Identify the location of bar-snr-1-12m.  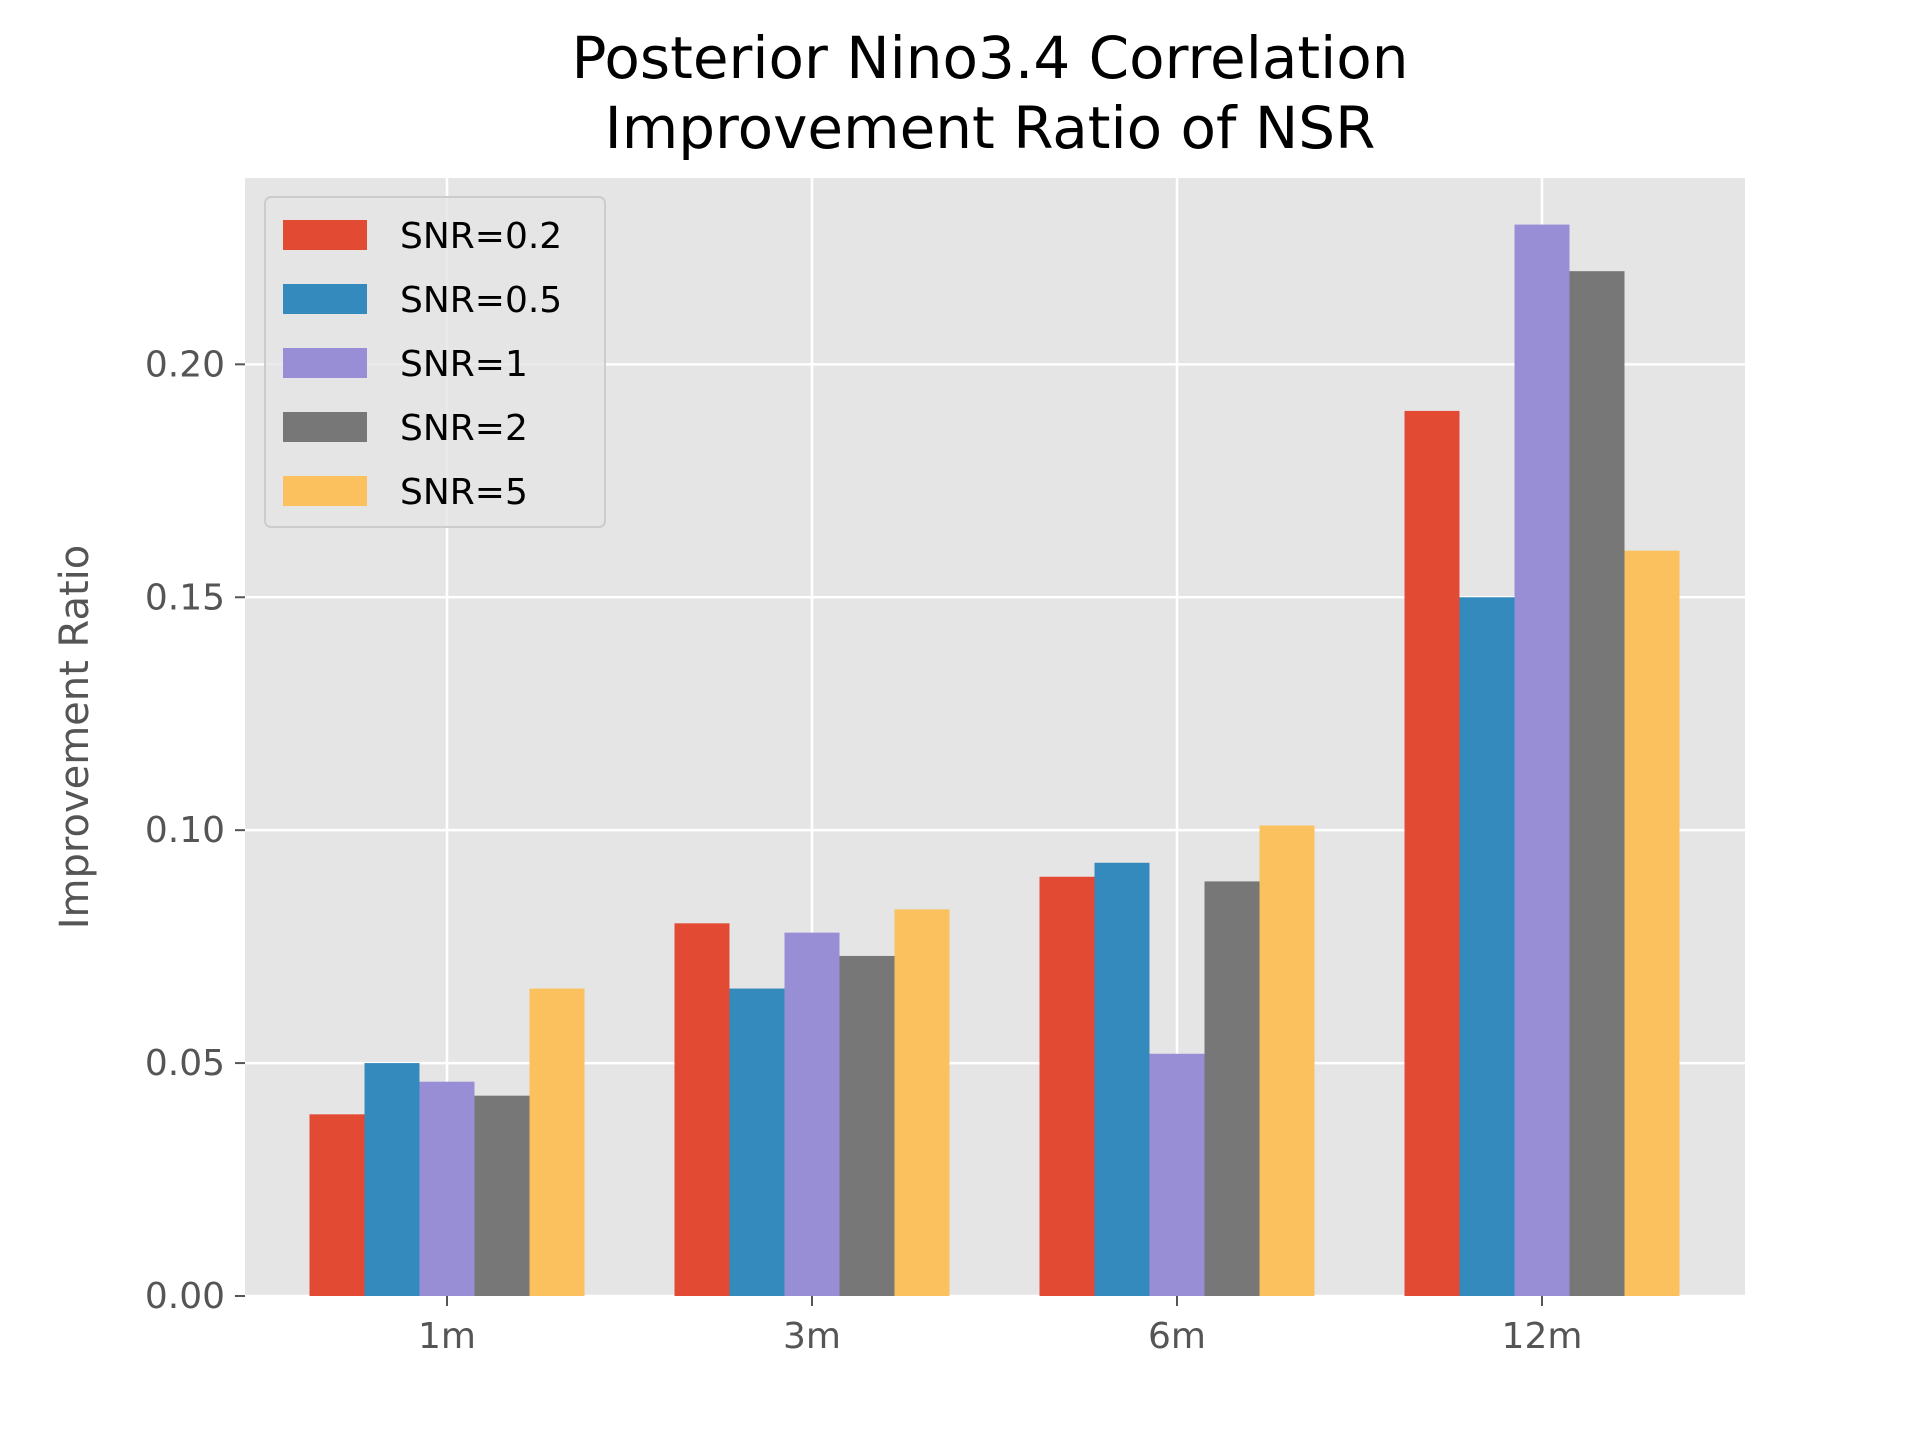
(1542, 760).